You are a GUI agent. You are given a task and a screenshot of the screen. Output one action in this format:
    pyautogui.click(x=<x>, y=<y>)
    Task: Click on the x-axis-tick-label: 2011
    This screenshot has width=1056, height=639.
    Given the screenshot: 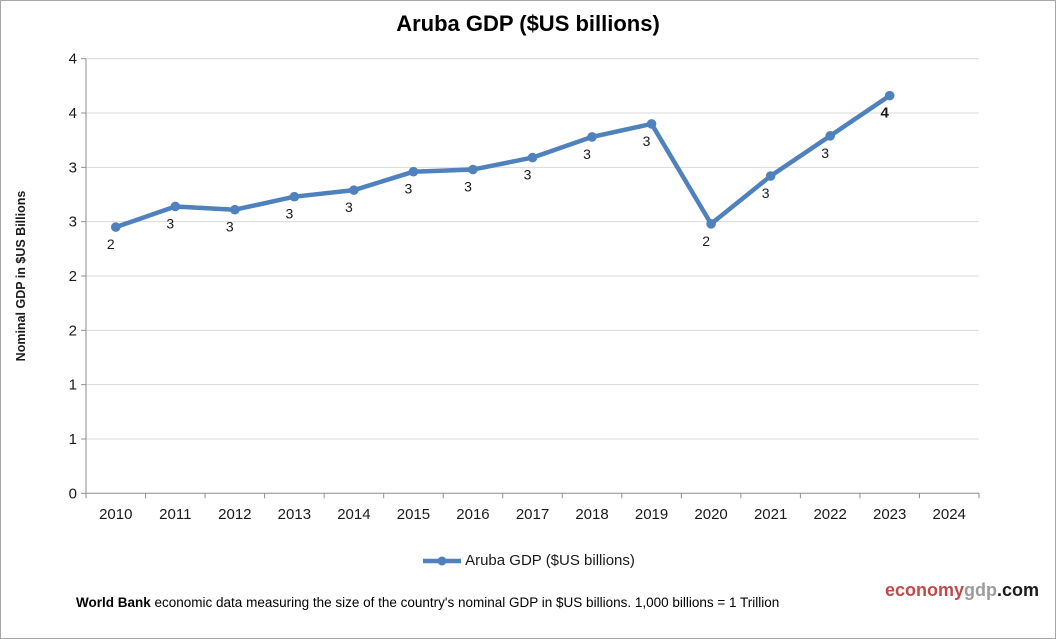 What is the action you would take?
    pyautogui.click(x=175, y=514)
    